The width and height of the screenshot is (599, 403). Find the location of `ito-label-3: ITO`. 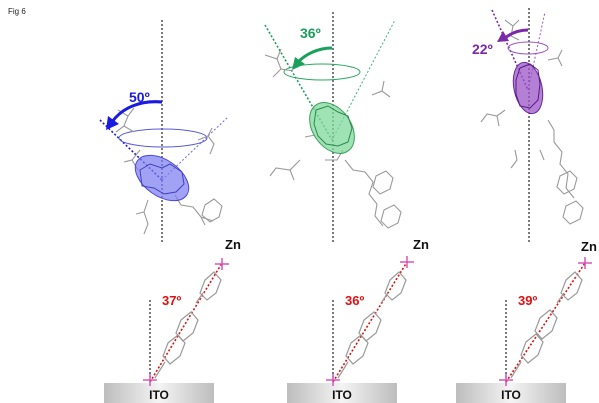

ito-label-3: ITO is located at coordinates (511, 395).